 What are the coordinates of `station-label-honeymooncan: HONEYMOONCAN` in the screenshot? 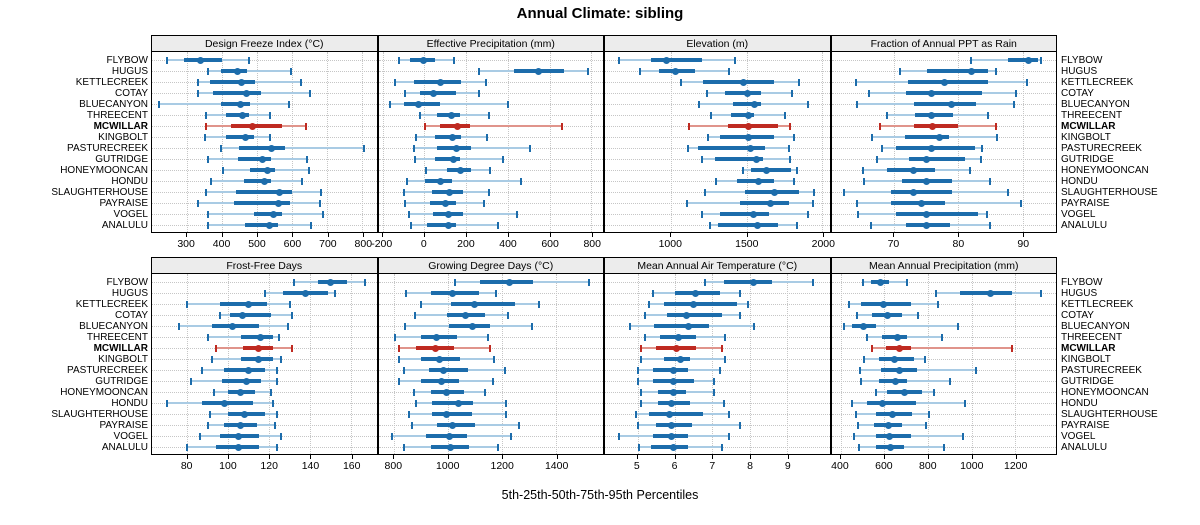 It's located at (1105, 170).